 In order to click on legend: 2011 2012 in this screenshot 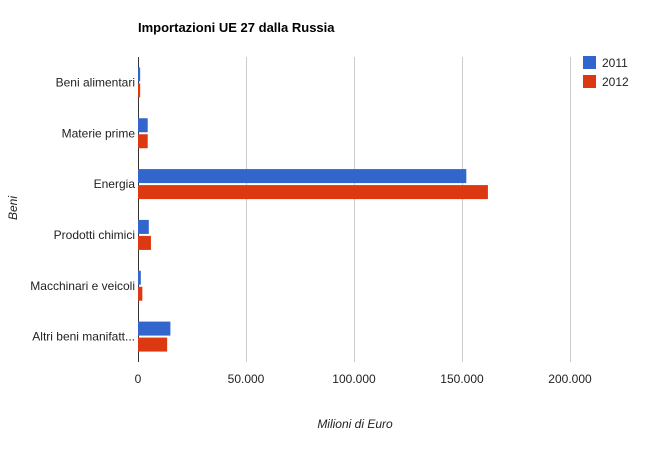, I will do `click(606, 72)`.